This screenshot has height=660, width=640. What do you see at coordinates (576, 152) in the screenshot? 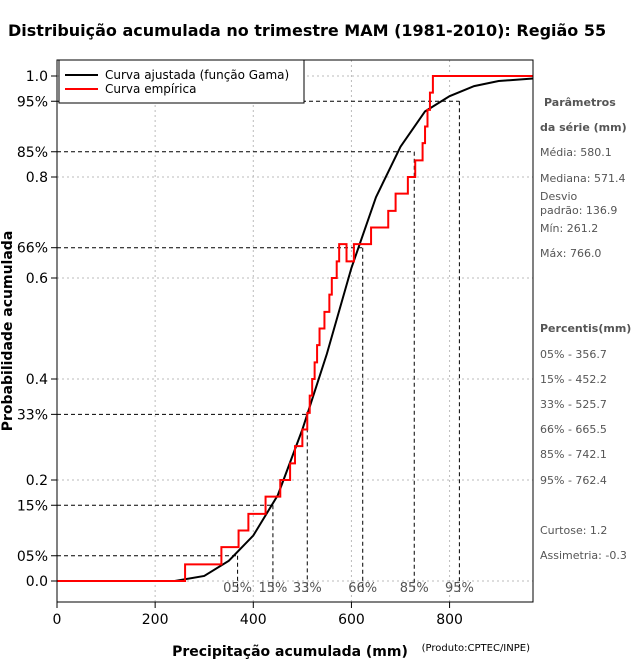
I see `stat-media: Média: 580.1` at bounding box center [576, 152].